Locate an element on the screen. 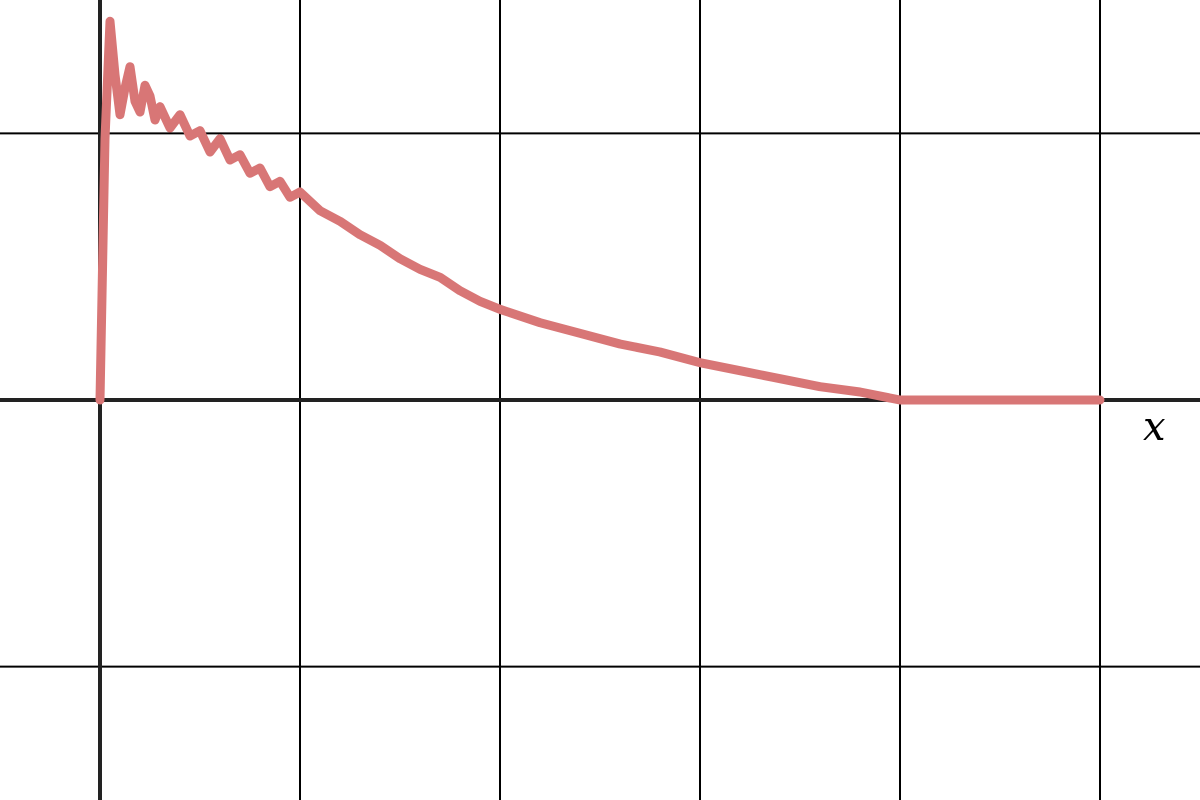  x-axis-label: x is located at coordinates (1154, 427).